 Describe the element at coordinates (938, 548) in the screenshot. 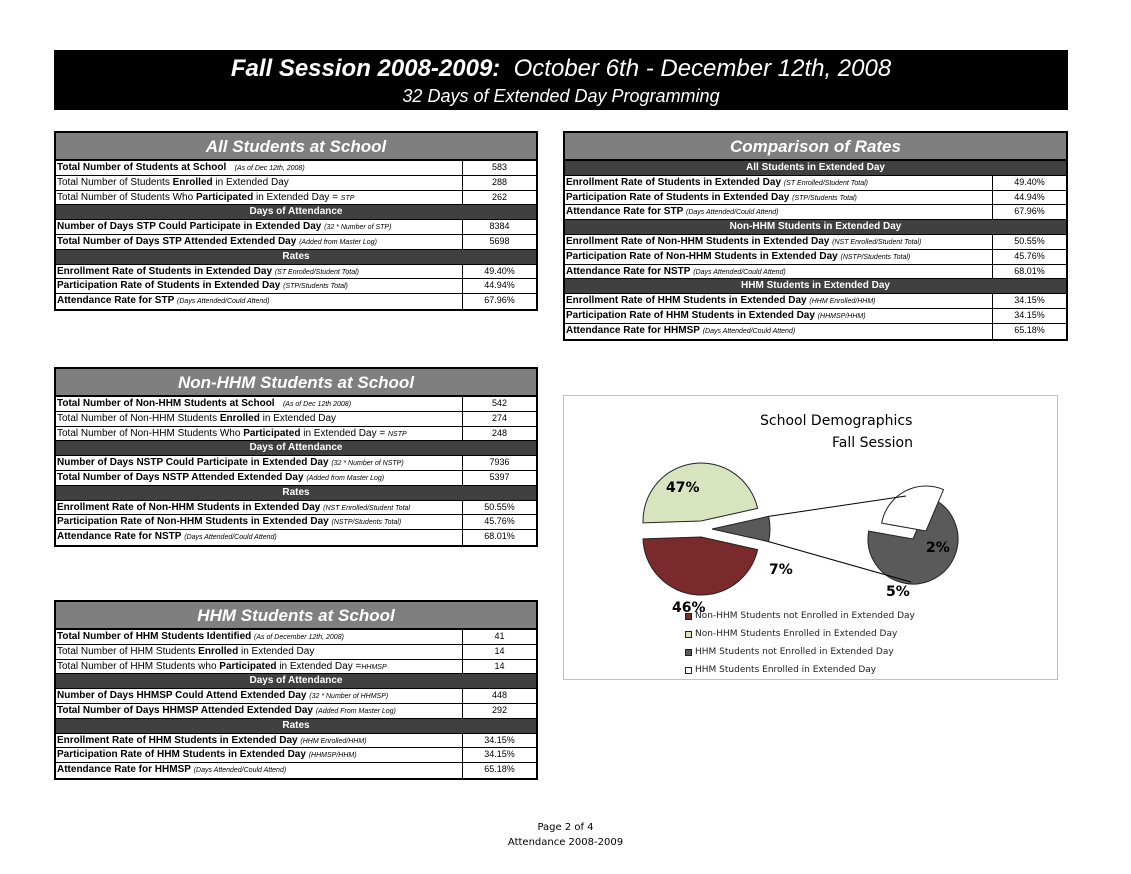

I see `data-label-2: 2%` at that location.